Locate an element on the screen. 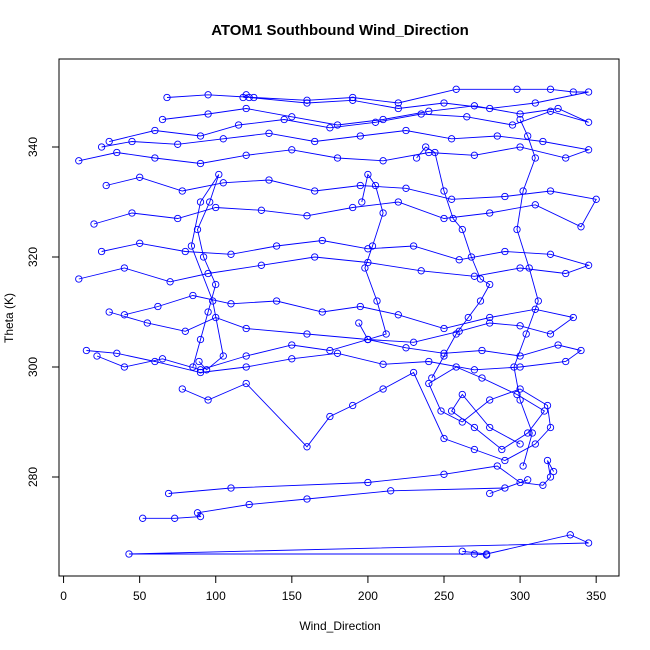  y-tick-label: 320 is located at coordinates (33, 257).